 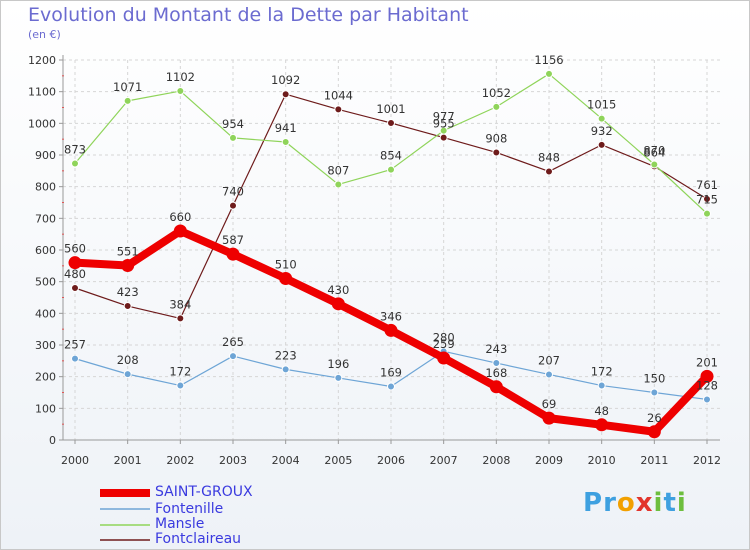 I want to click on y-tick-label: 100, so click(x=45, y=408).